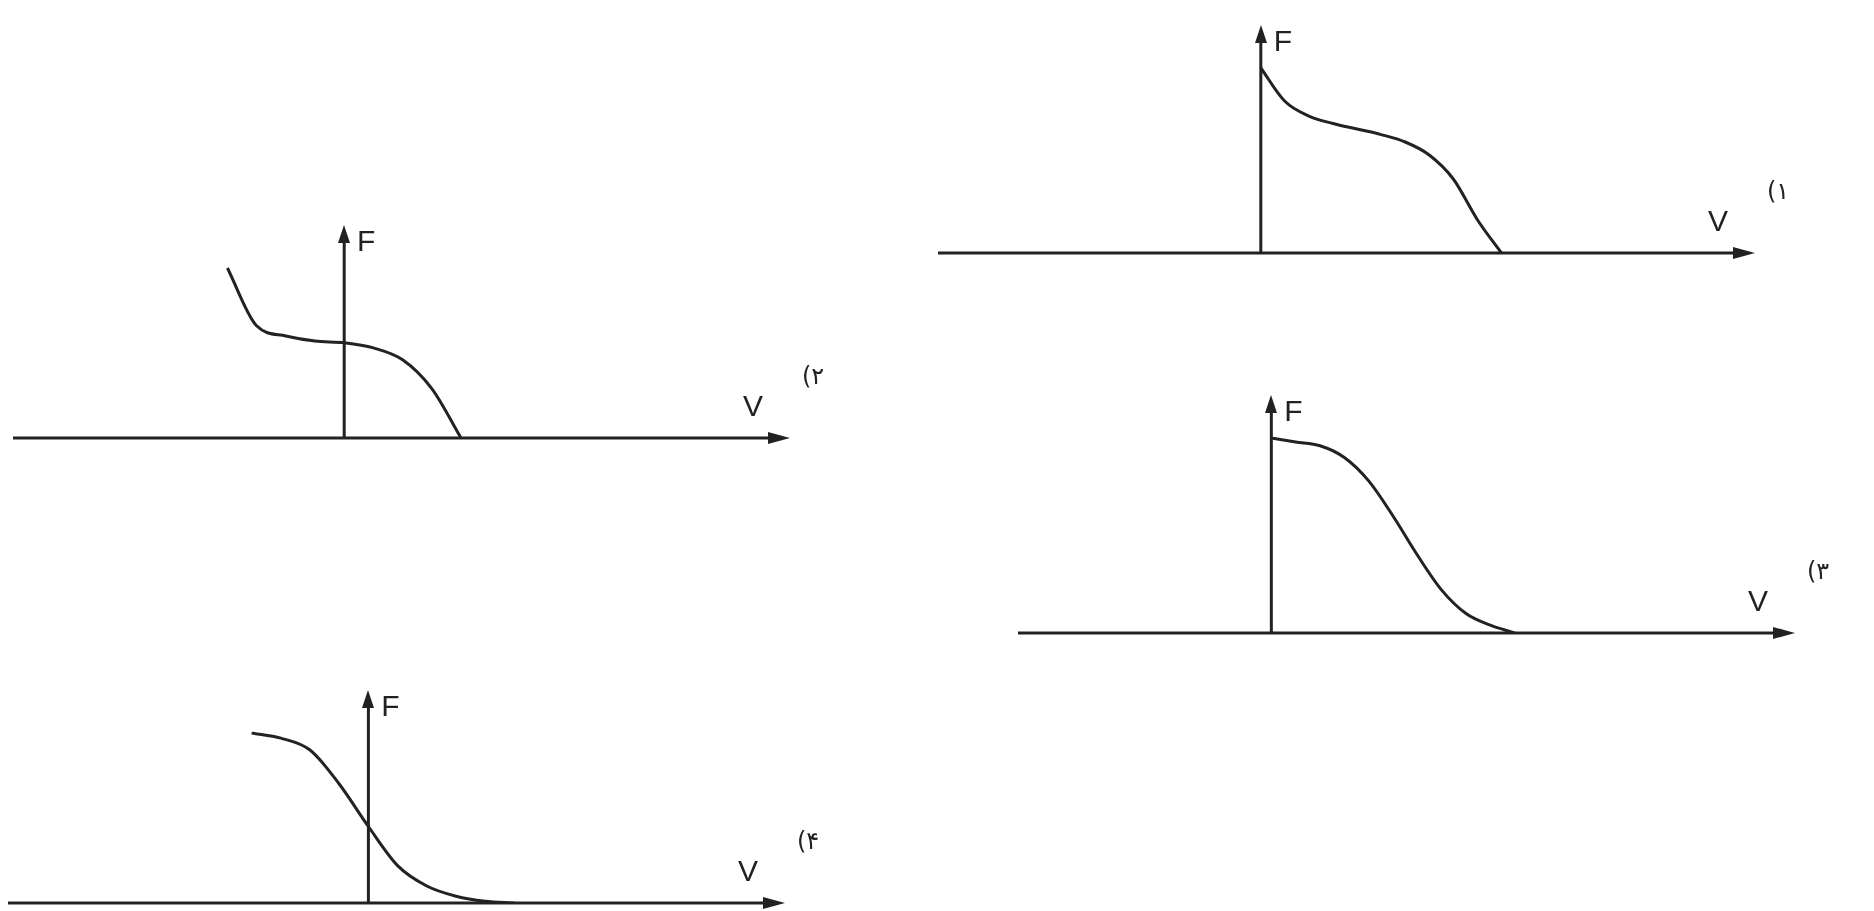 Image resolution: width=1874 pixels, height=911 pixels. I want to click on text: (۴, so click(808, 841).